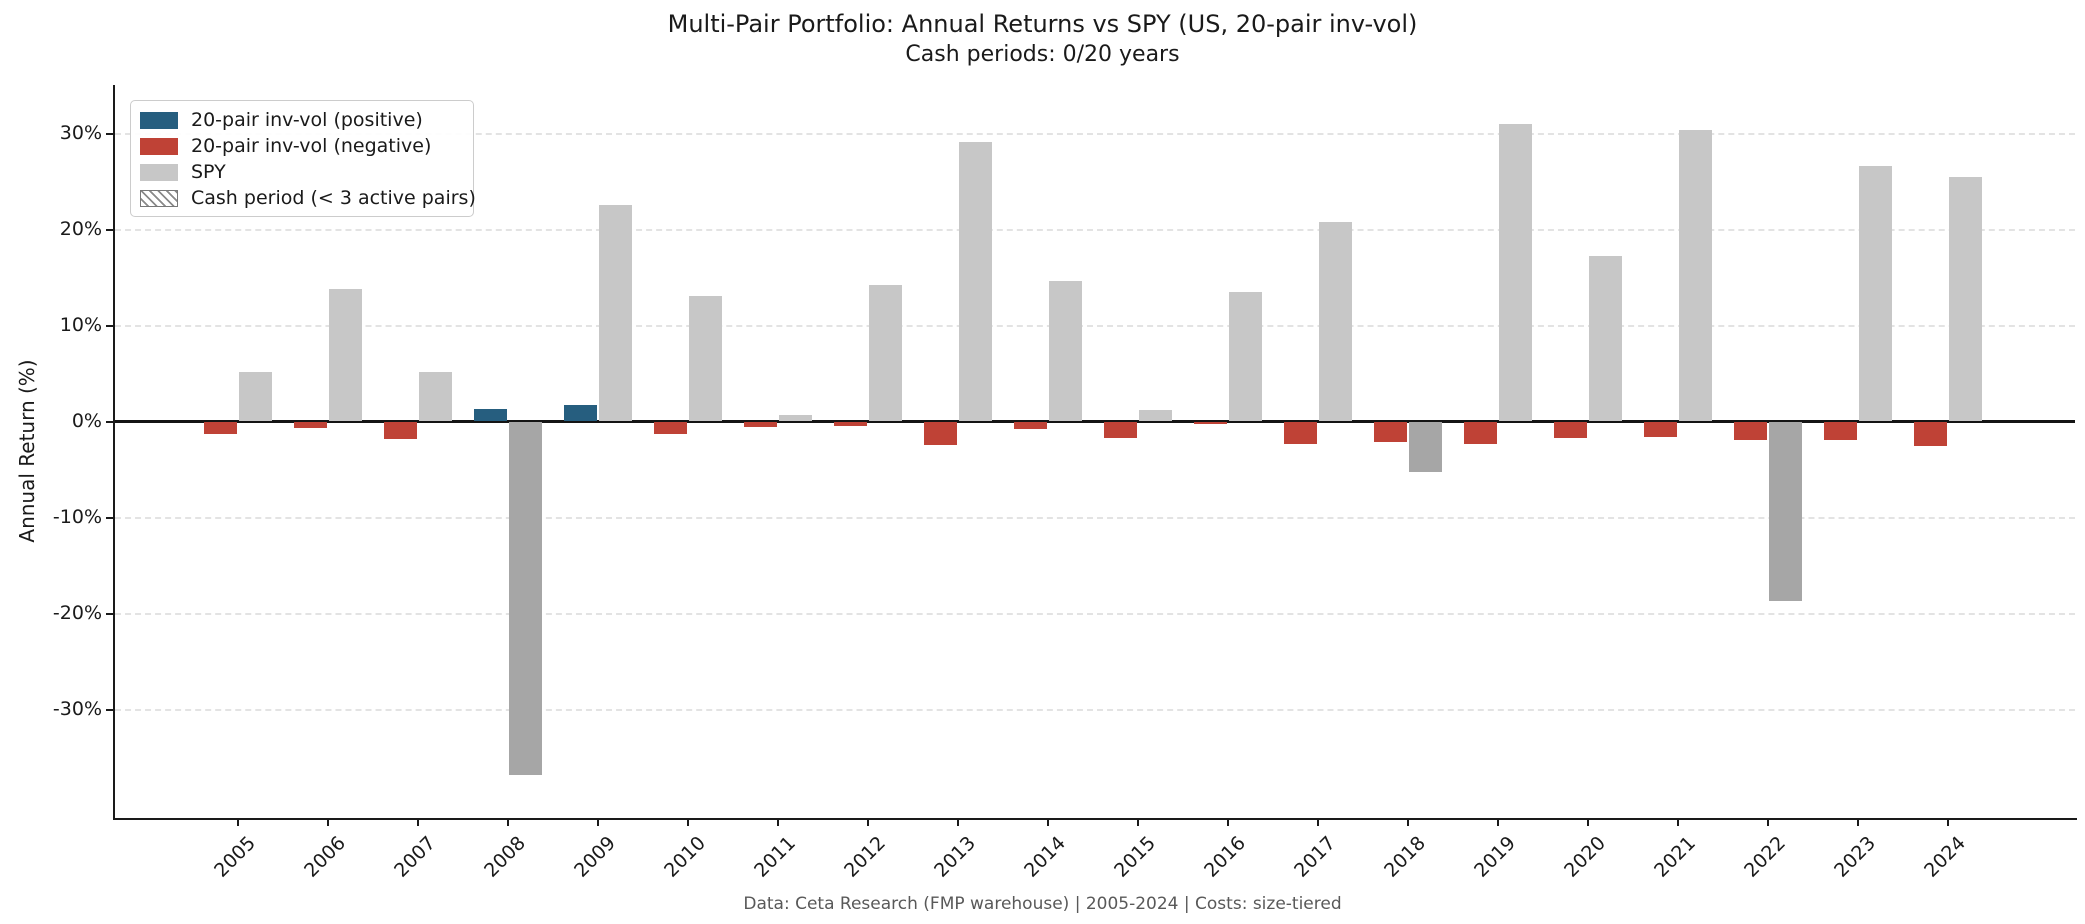 The height and width of the screenshot is (924, 2085). Describe the element at coordinates (159, 198) in the screenshot. I see `hatch-swatch-icon` at that location.